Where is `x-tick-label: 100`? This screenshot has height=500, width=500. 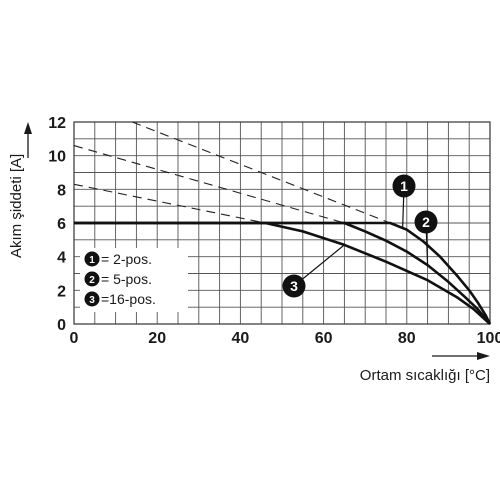
x-tick-label: 100 is located at coordinates (488, 338).